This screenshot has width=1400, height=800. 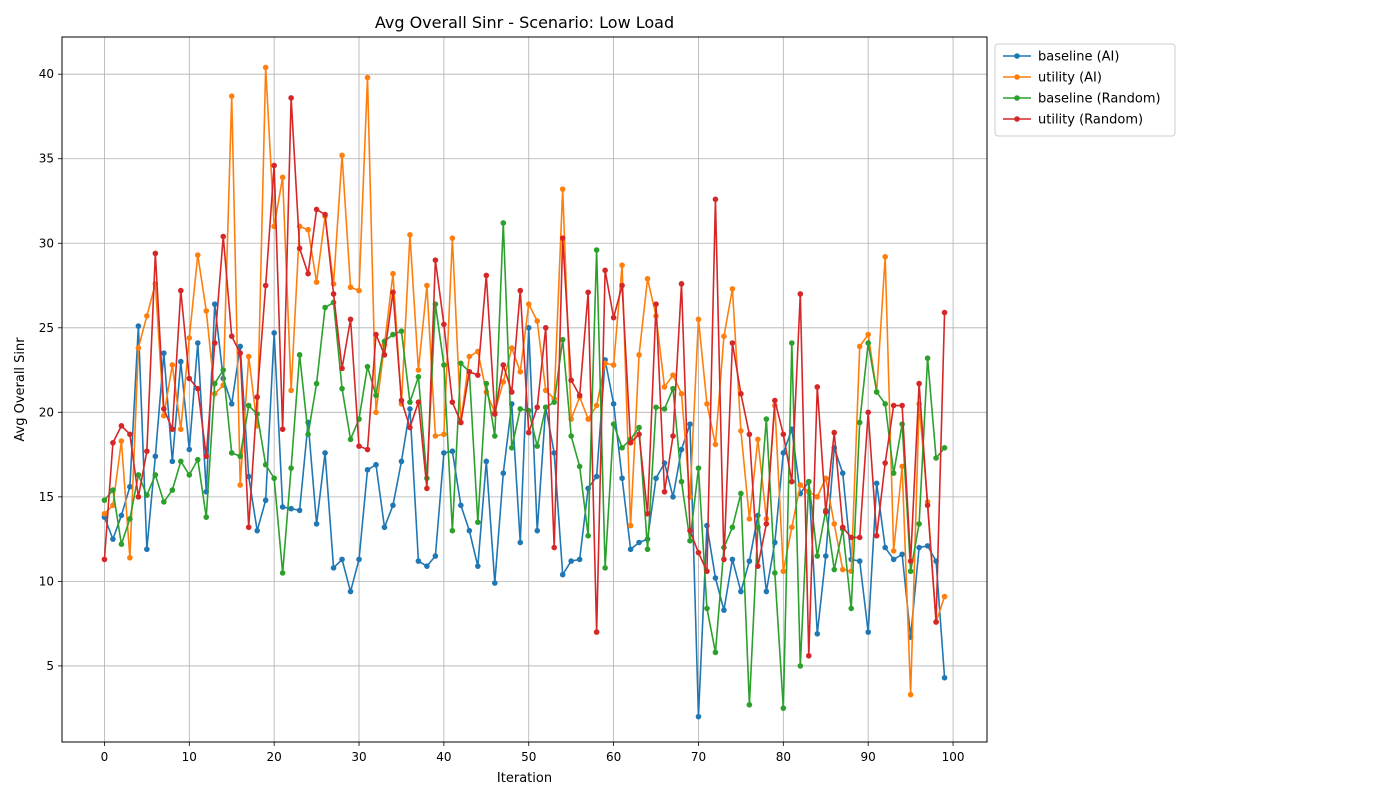 I want to click on x-tick-label: 10, so click(x=189, y=757).